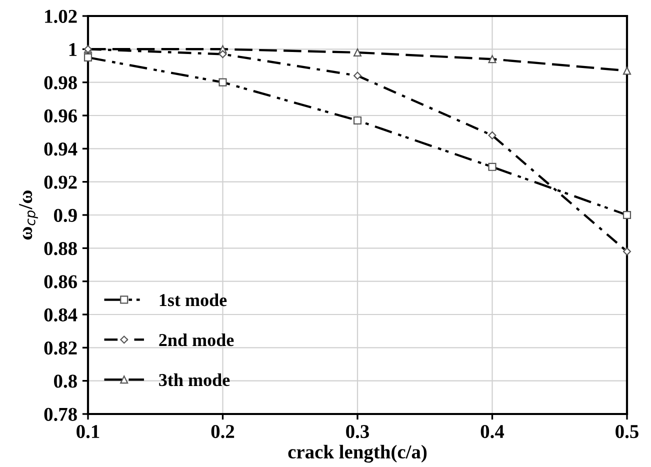  I want to click on y-tick-label: 0.92, so click(60, 182).